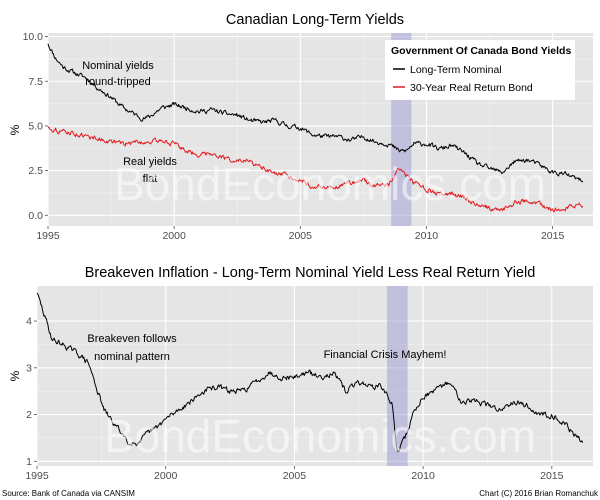 The image size is (600, 500). I want to click on legend-label-real: 30-Year Real Return Bond, so click(471, 88).